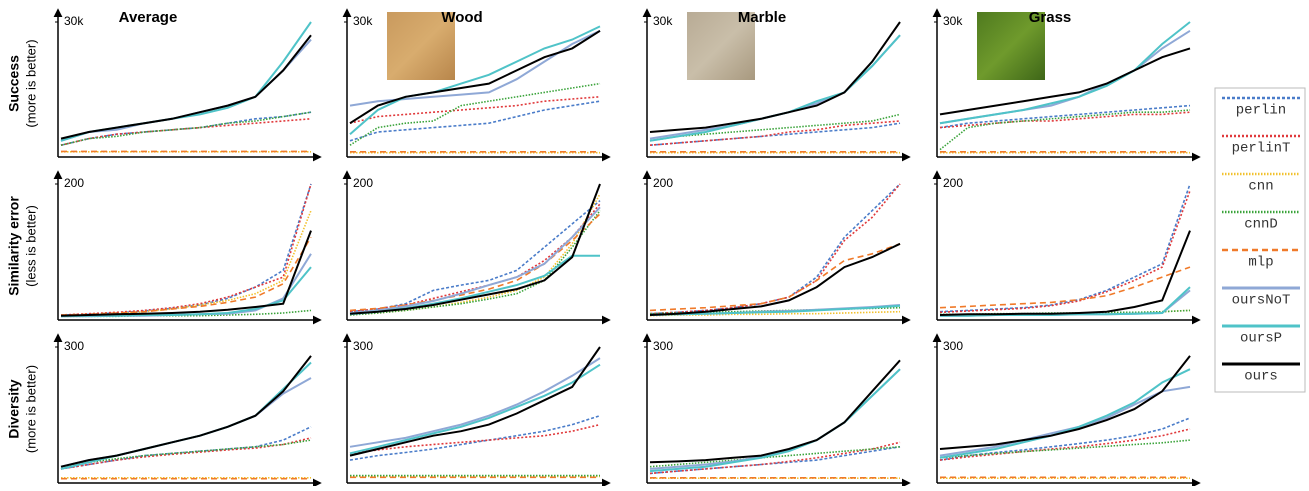  What do you see at coordinates (1261, 301) in the screenshot?
I see `legend-label: oursNoT` at bounding box center [1261, 301].